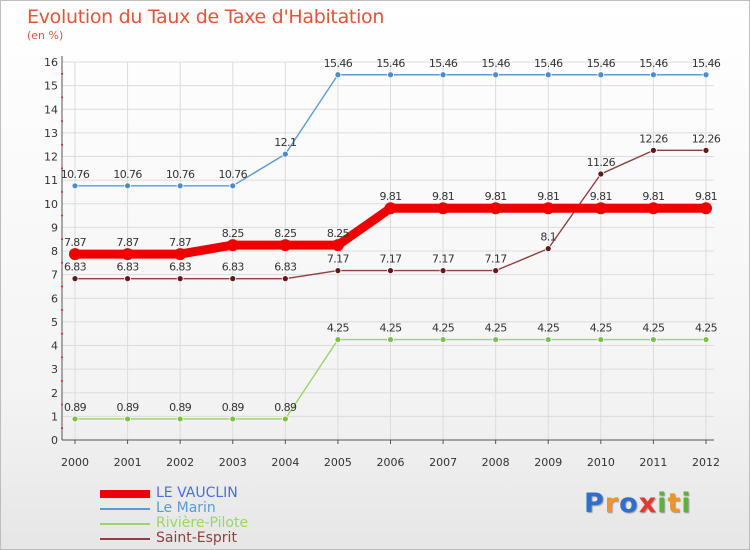  Describe the element at coordinates (174, 523) in the screenshot. I see `legend-item-rivi-re-pilote: Rivière-Pilote` at that location.